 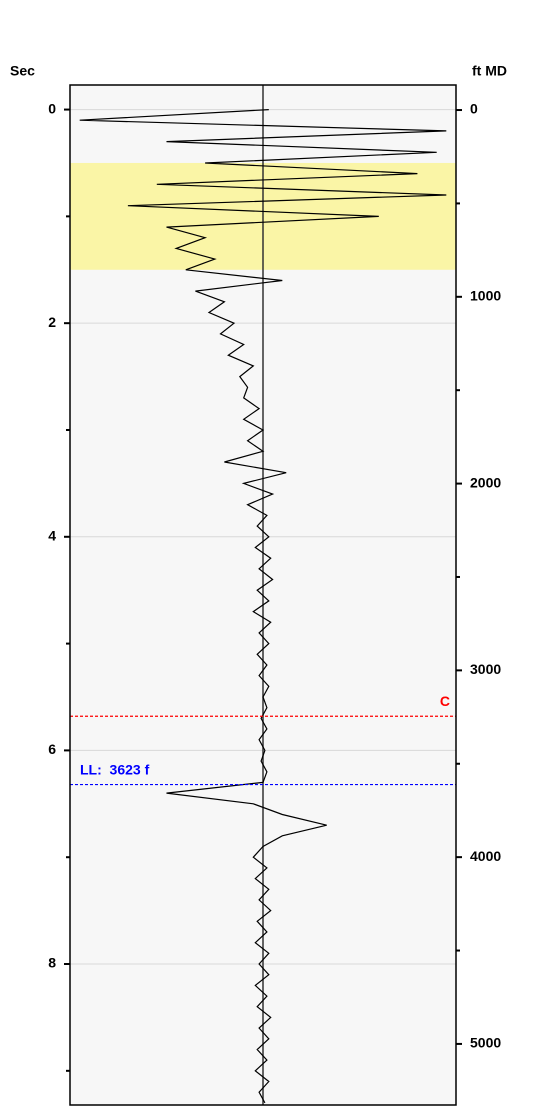 What do you see at coordinates (52, 535) in the screenshot?
I see `y-tick-label: 4` at bounding box center [52, 535].